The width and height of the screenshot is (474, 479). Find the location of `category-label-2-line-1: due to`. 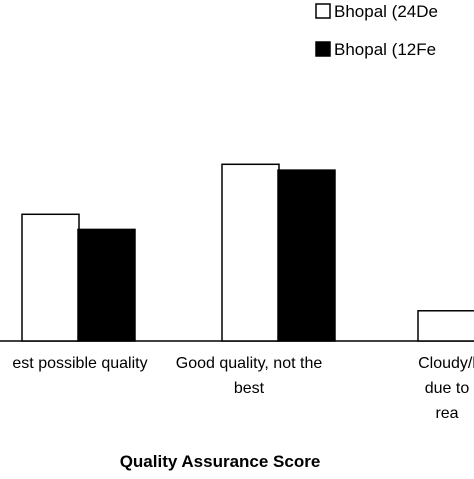

category-label-2-line-1: due to is located at coordinates (447, 388).